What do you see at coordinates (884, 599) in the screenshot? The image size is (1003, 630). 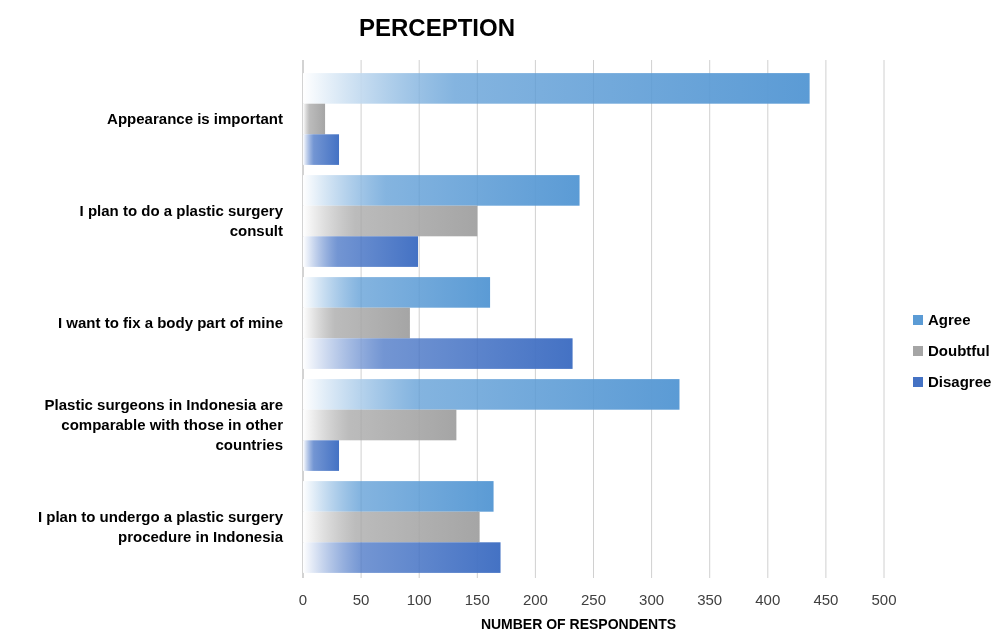 I see `x-tick-label: 500` at bounding box center [884, 599].